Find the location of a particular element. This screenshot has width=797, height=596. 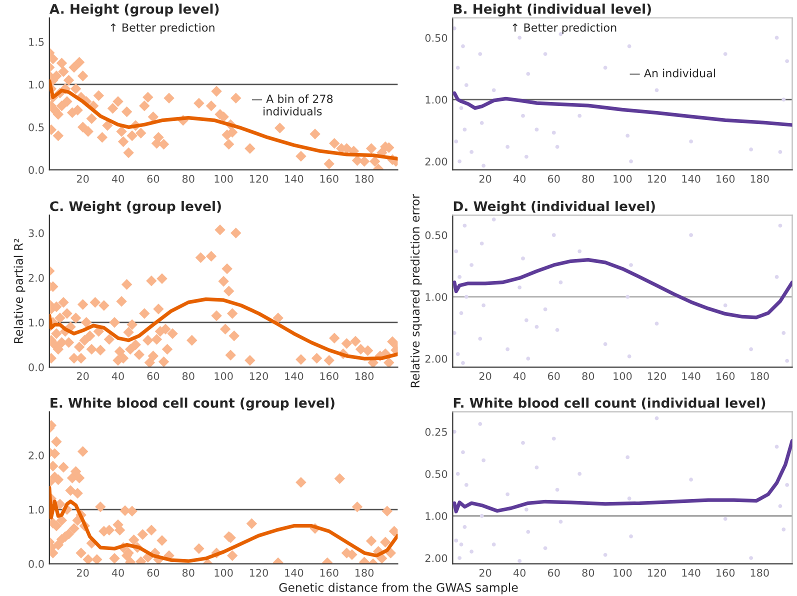

y-tick-label: 0.5 is located at coordinates (36, 127).